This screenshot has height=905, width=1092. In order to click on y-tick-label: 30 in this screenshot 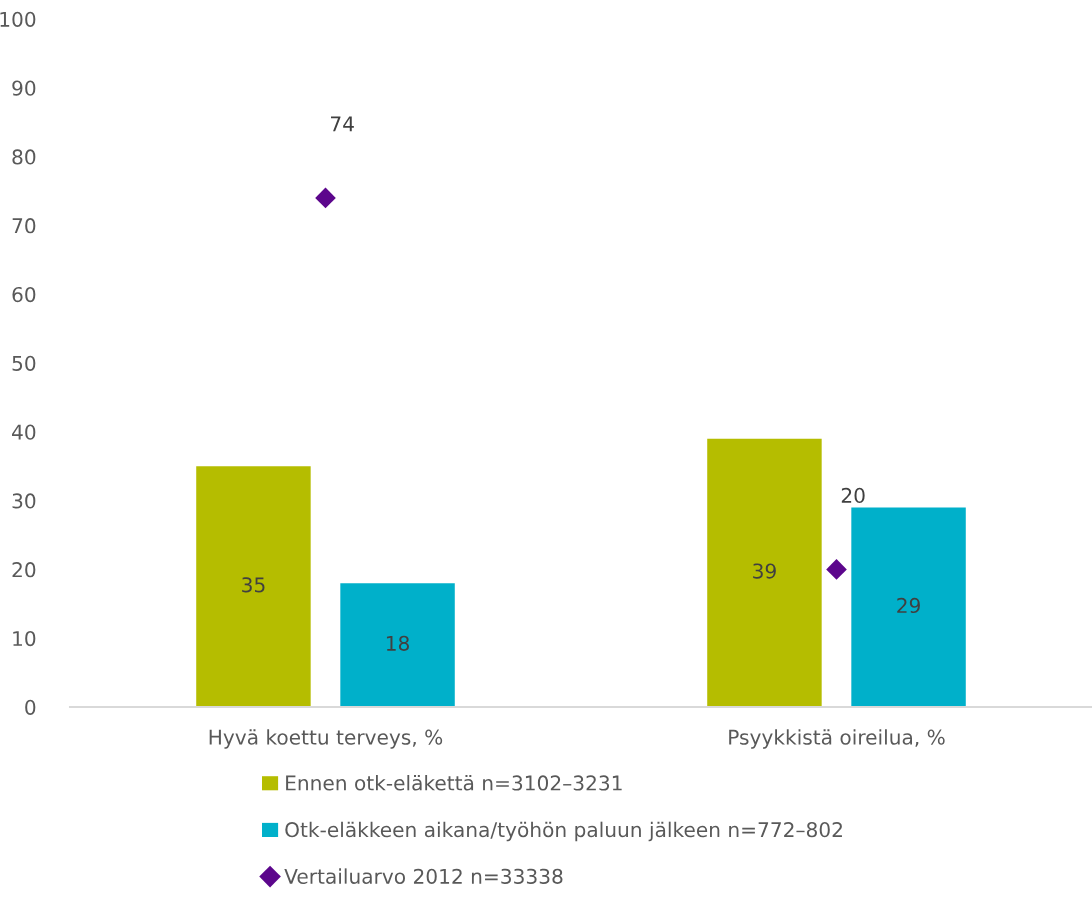, I will do `click(24, 501)`.